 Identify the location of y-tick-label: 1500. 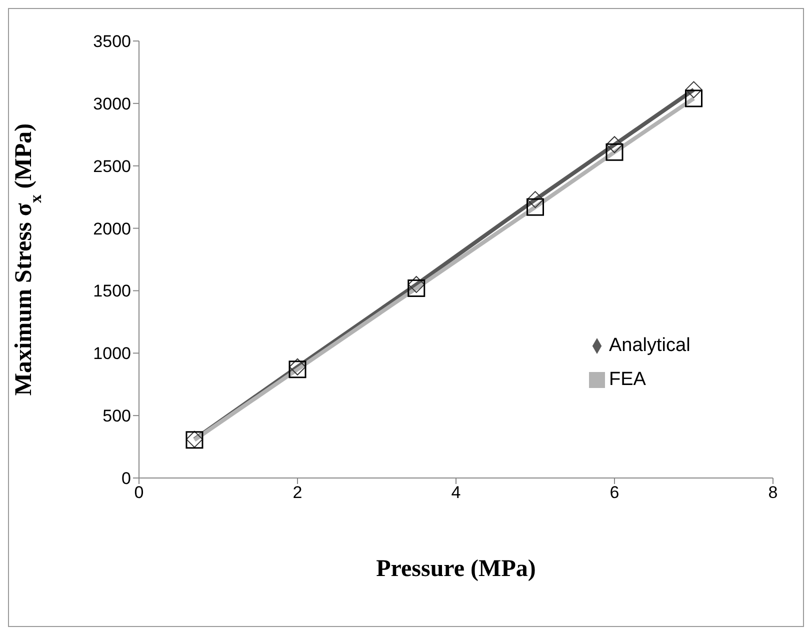
(112, 291).